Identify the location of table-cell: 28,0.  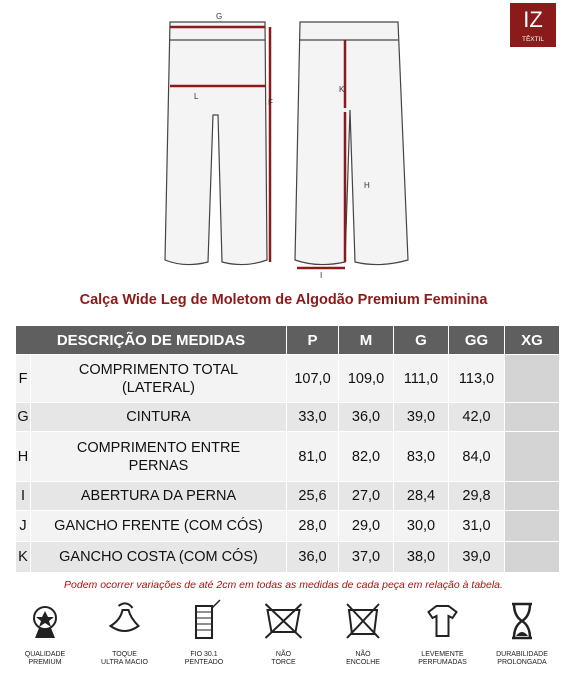
(312, 526).